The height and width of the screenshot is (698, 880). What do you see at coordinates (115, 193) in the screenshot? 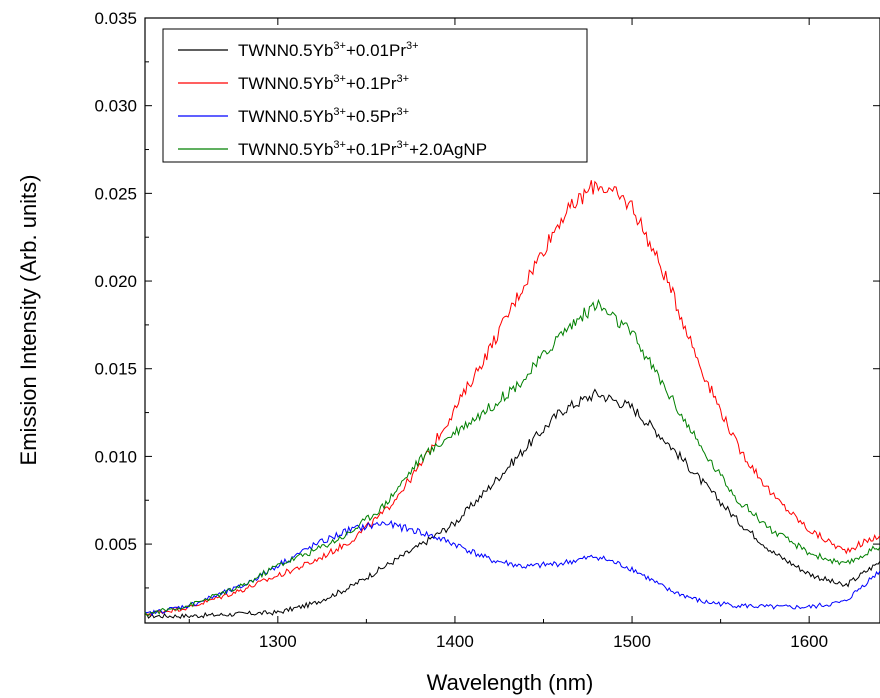
I see `y-tick-label: 0.025` at bounding box center [115, 193].